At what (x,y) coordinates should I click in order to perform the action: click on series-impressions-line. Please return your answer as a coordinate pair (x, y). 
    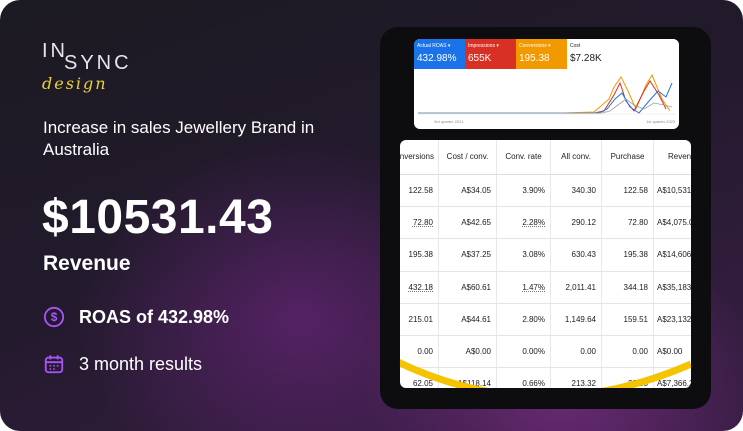
    Looking at the image, I should click on (542, 97).